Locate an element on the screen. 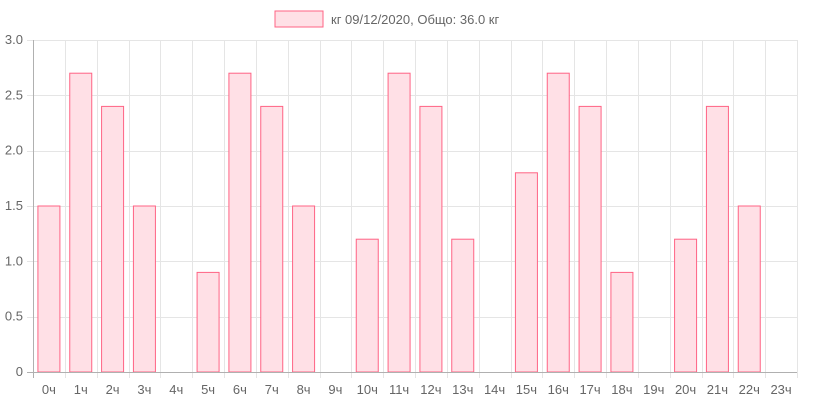  bar-5ч is located at coordinates (208, 322).